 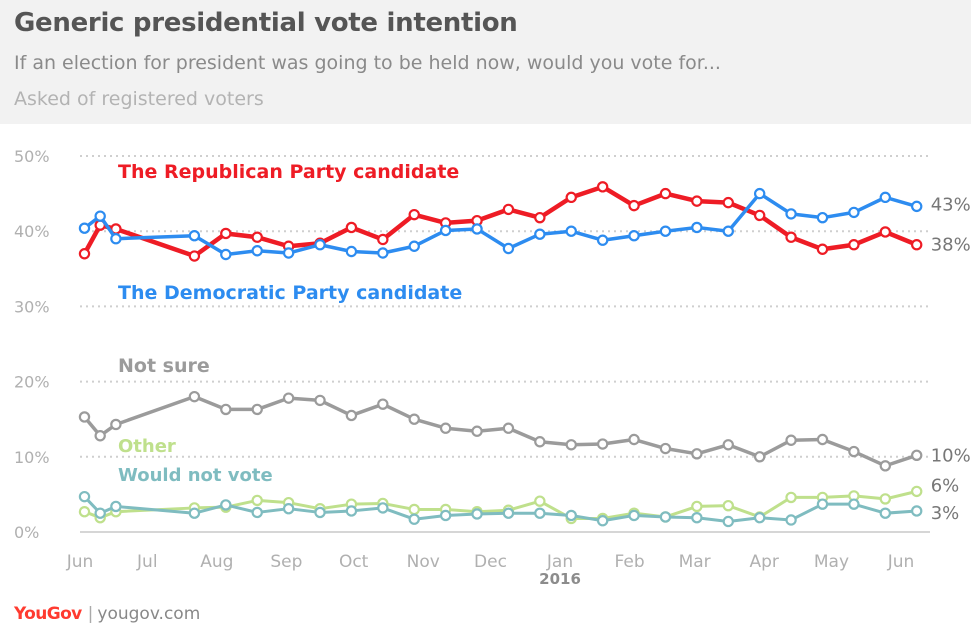 What do you see at coordinates (26, 532) in the screenshot?
I see `y-tick-label: 0%` at bounding box center [26, 532].